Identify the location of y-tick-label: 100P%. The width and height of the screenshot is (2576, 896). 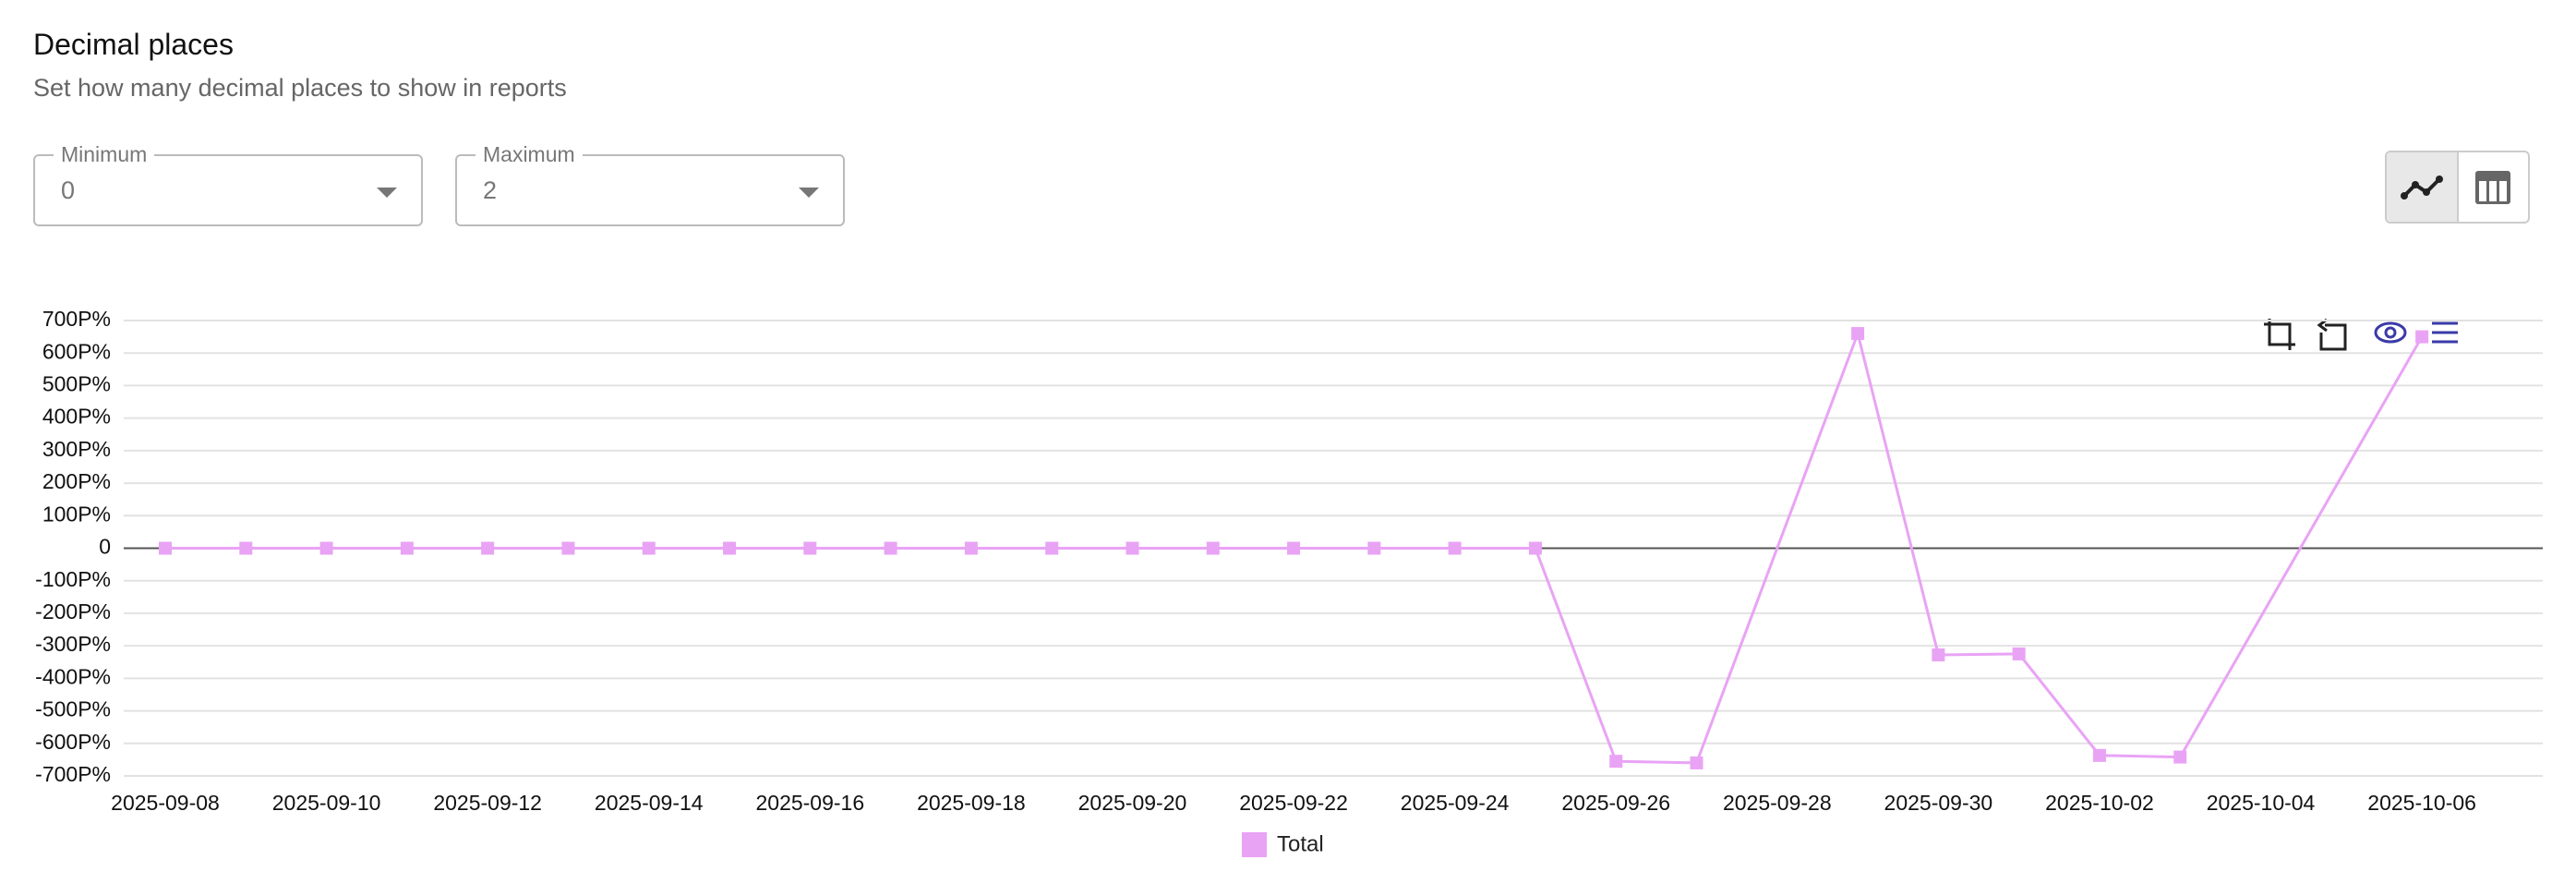
(76, 514).